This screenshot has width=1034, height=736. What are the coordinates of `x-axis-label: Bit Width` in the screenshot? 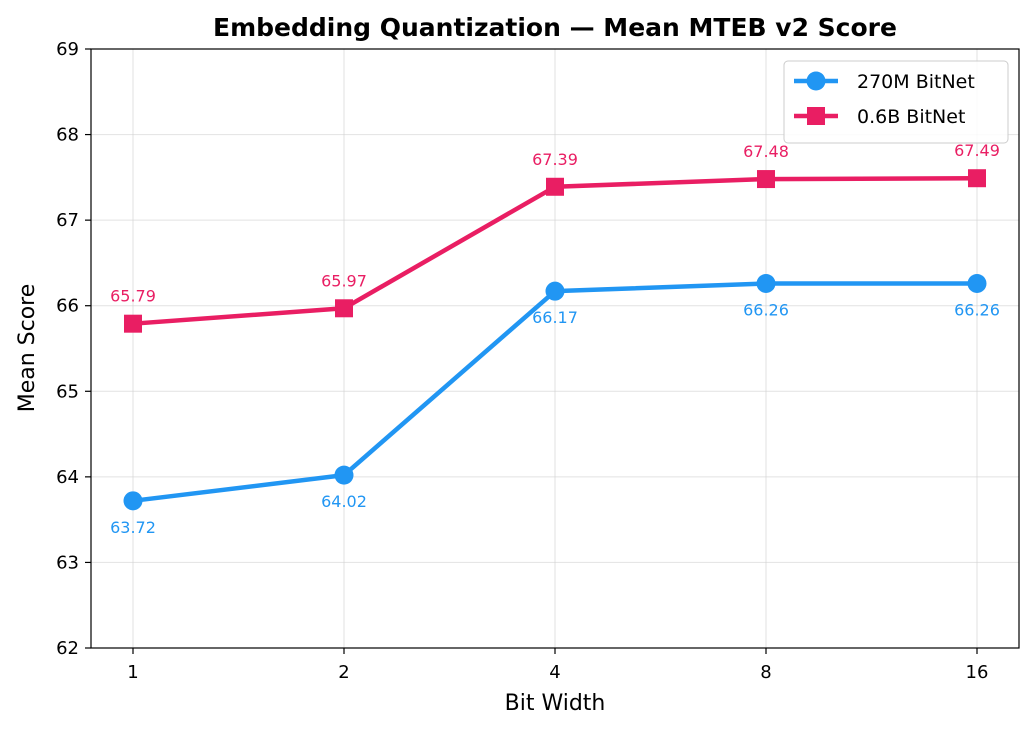 It's located at (555, 703).